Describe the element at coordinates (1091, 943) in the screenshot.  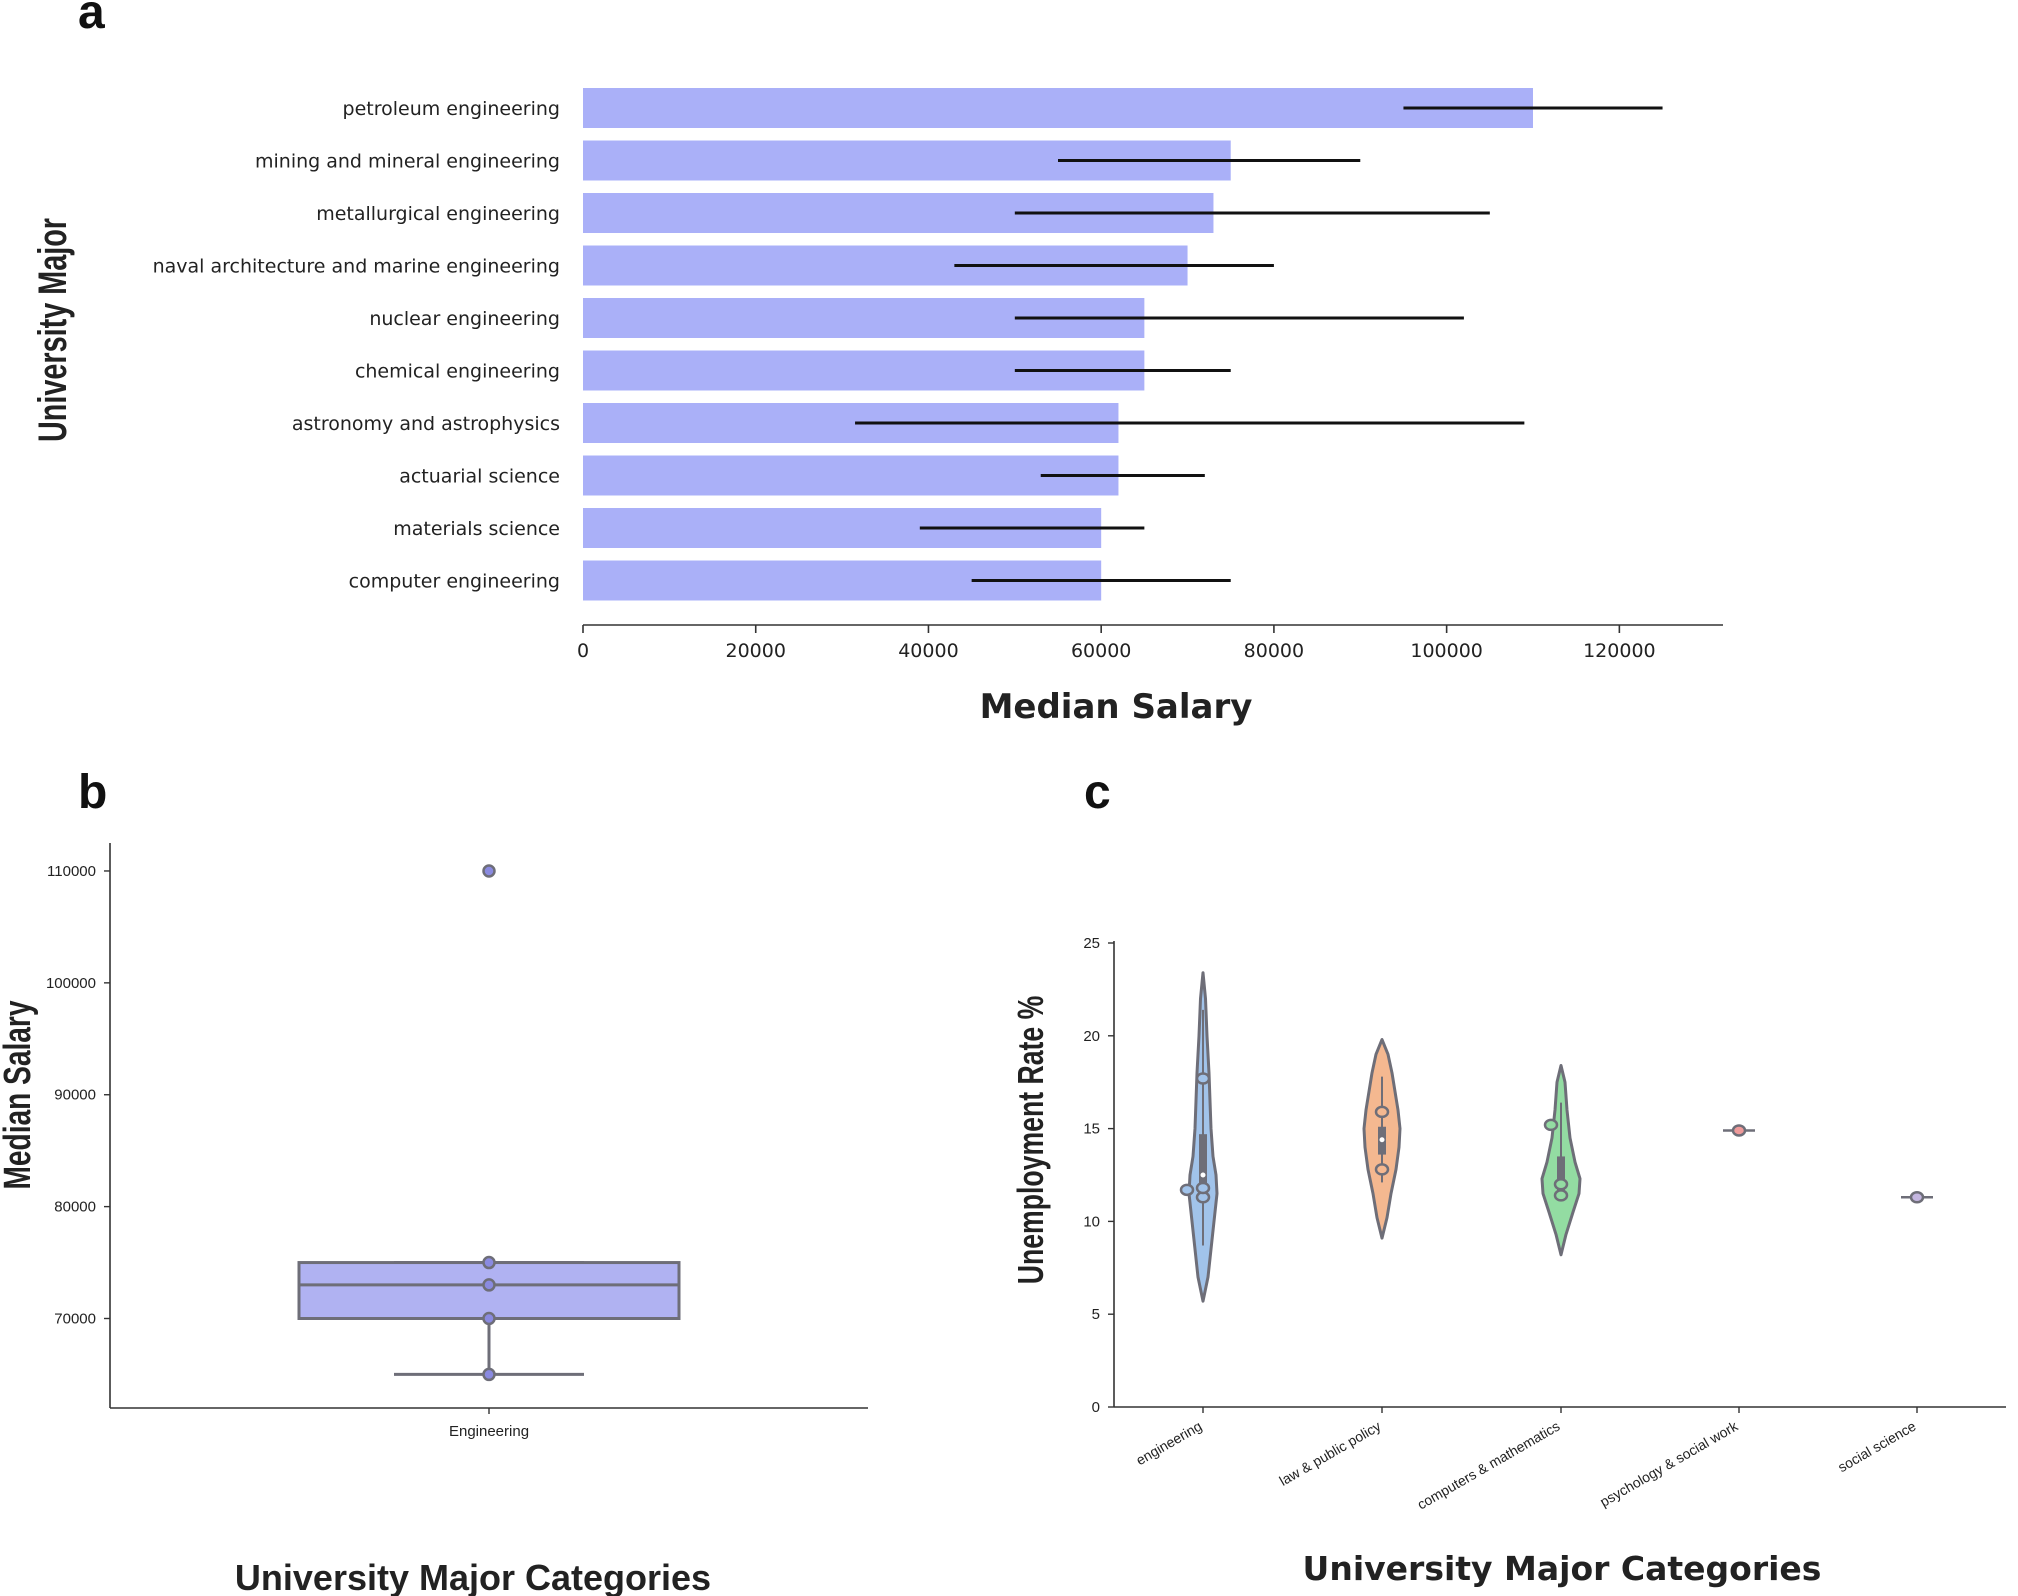
I see `y-tick-label-5: 25` at that location.